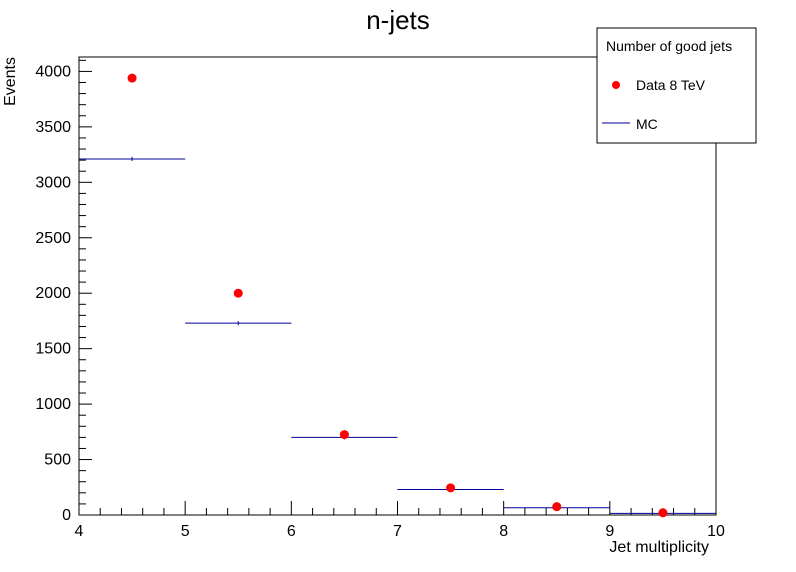  Describe the element at coordinates (53, 404) in the screenshot. I see `y-tick-label: 1000` at that location.